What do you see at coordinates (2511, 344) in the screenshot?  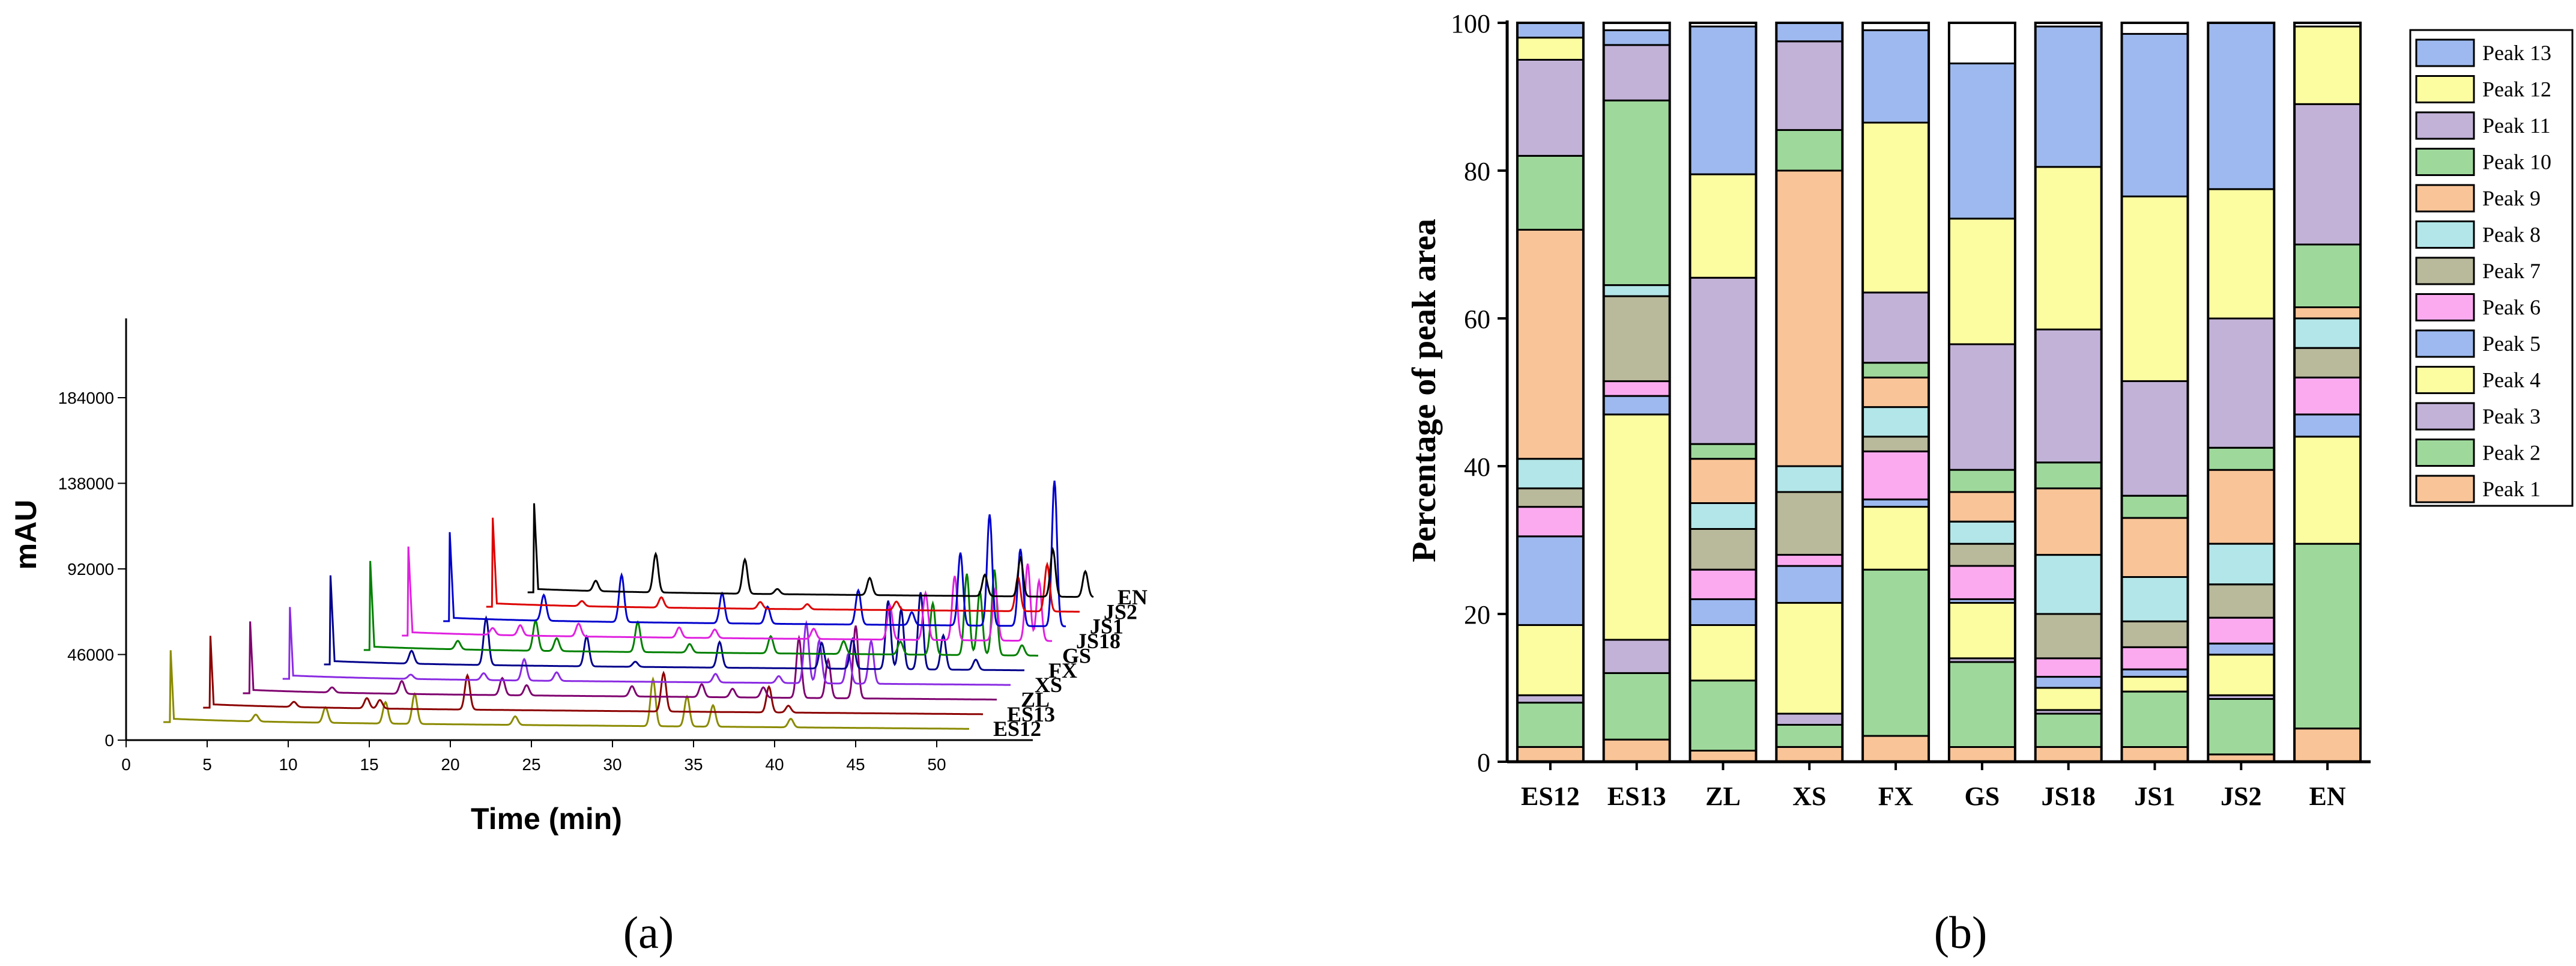 I see `legend-label-peak-5: Peak 5` at bounding box center [2511, 344].